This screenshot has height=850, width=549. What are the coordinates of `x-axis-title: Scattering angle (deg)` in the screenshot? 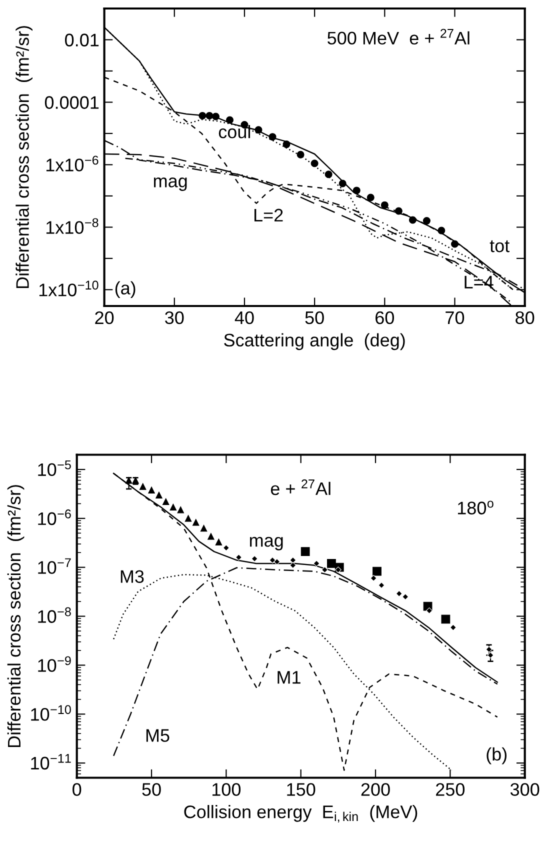 It's located at (314, 341).